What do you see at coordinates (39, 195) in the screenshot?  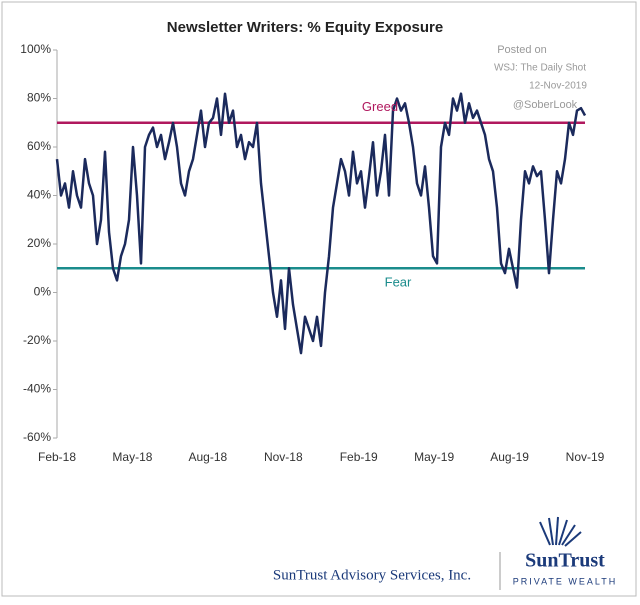 I see `y-tick-label: 40%` at bounding box center [39, 195].